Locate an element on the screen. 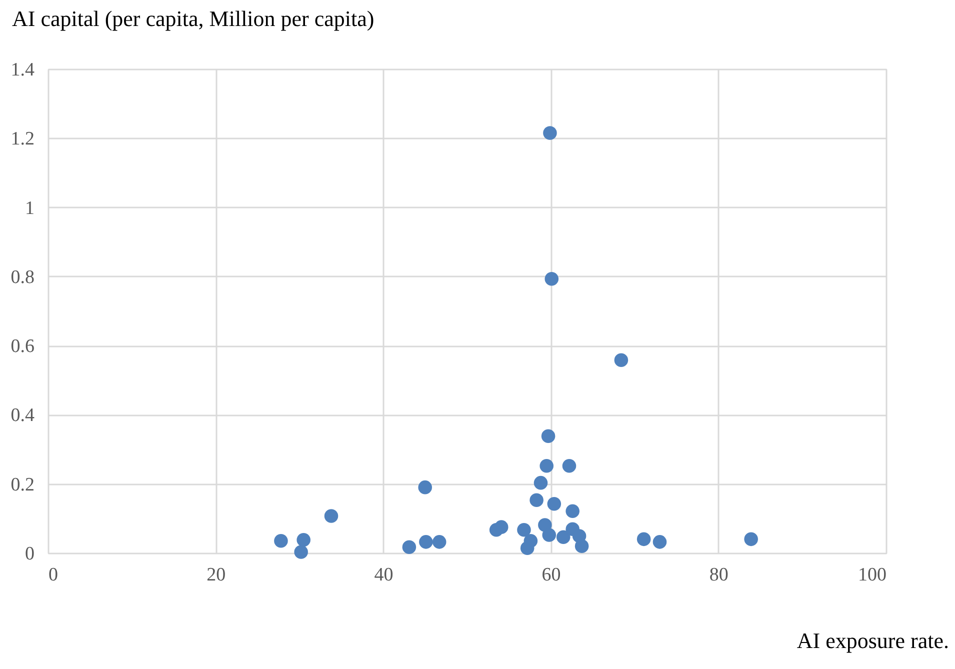 The image size is (955, 669). y-tick-label: 0.2 is located at coordinates (22, 485).